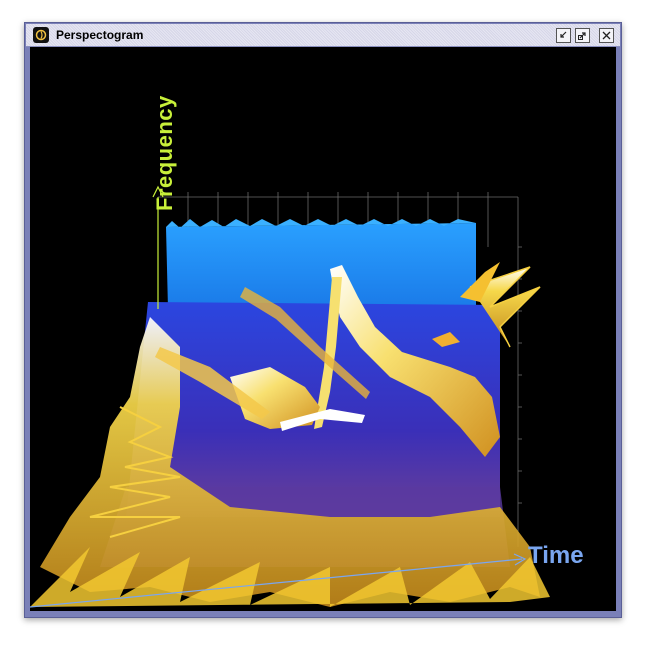  I want to click on minimize-button, so click(563, 35).